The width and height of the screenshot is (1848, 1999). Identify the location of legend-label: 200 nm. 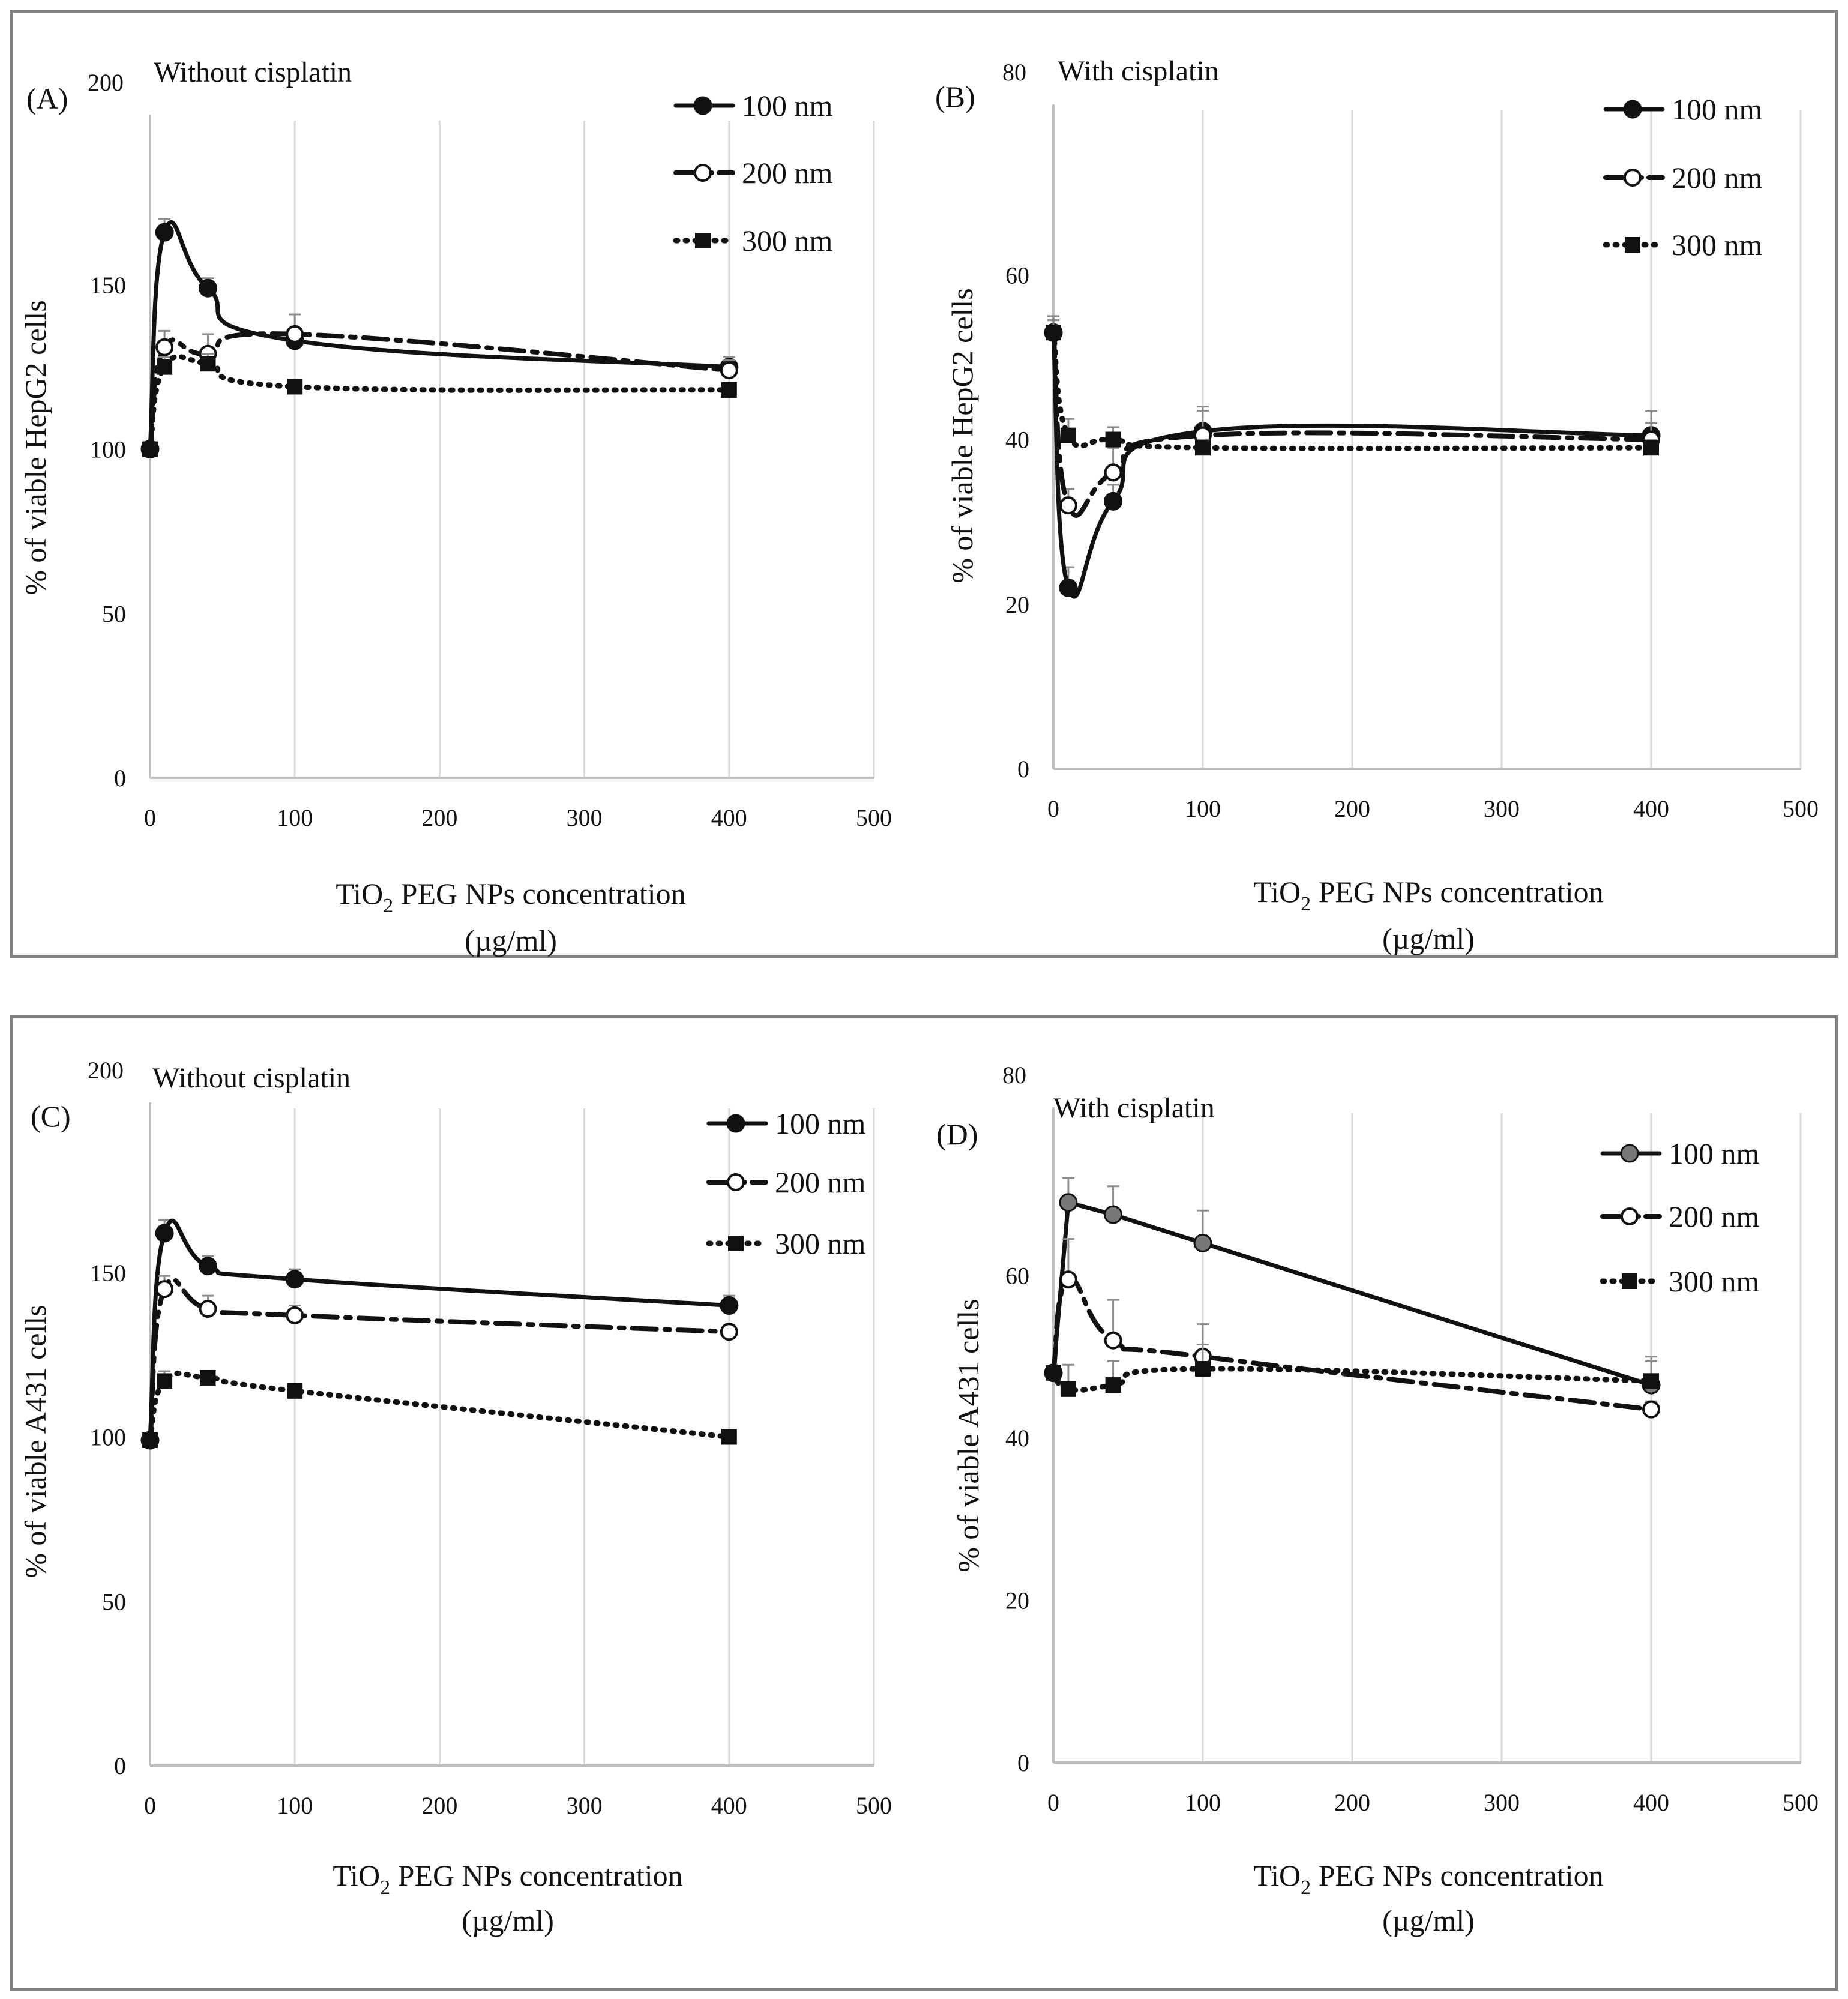
(1717, 178).